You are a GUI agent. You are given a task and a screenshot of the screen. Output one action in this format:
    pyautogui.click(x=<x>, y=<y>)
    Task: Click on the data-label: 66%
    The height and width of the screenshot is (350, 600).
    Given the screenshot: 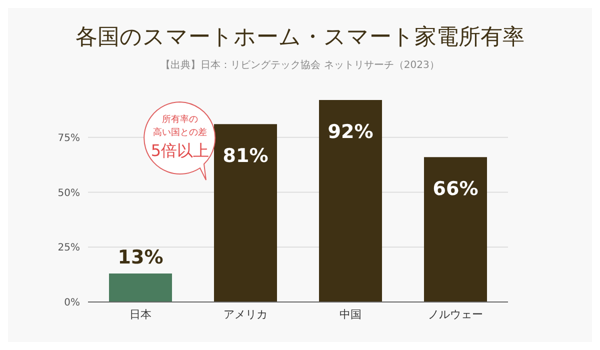 What is the action you would take?
    pyautogui.click(x=455, y=189)
    